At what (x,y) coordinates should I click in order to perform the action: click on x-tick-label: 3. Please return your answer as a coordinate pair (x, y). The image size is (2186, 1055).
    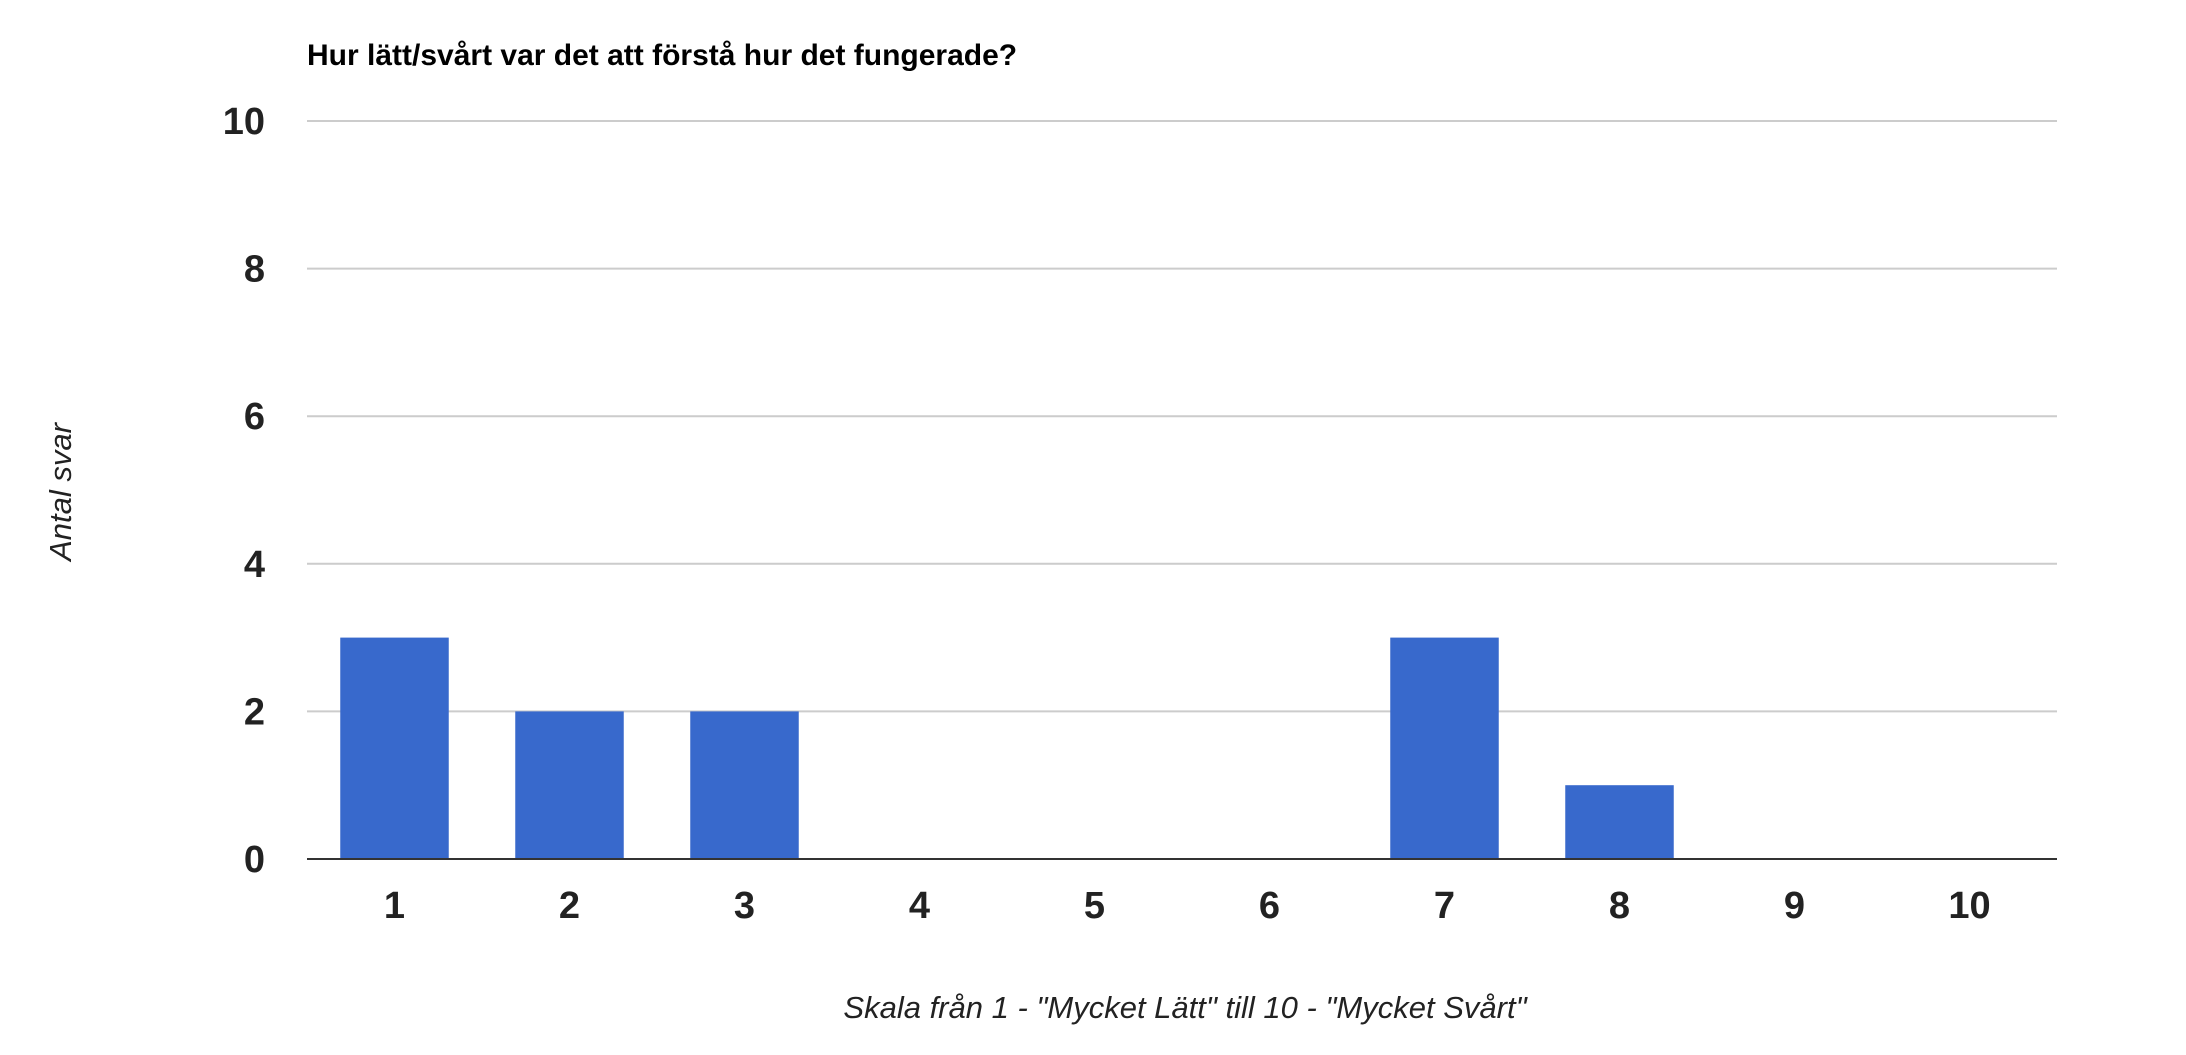
    Looking at the image, I should click on (744, 906).